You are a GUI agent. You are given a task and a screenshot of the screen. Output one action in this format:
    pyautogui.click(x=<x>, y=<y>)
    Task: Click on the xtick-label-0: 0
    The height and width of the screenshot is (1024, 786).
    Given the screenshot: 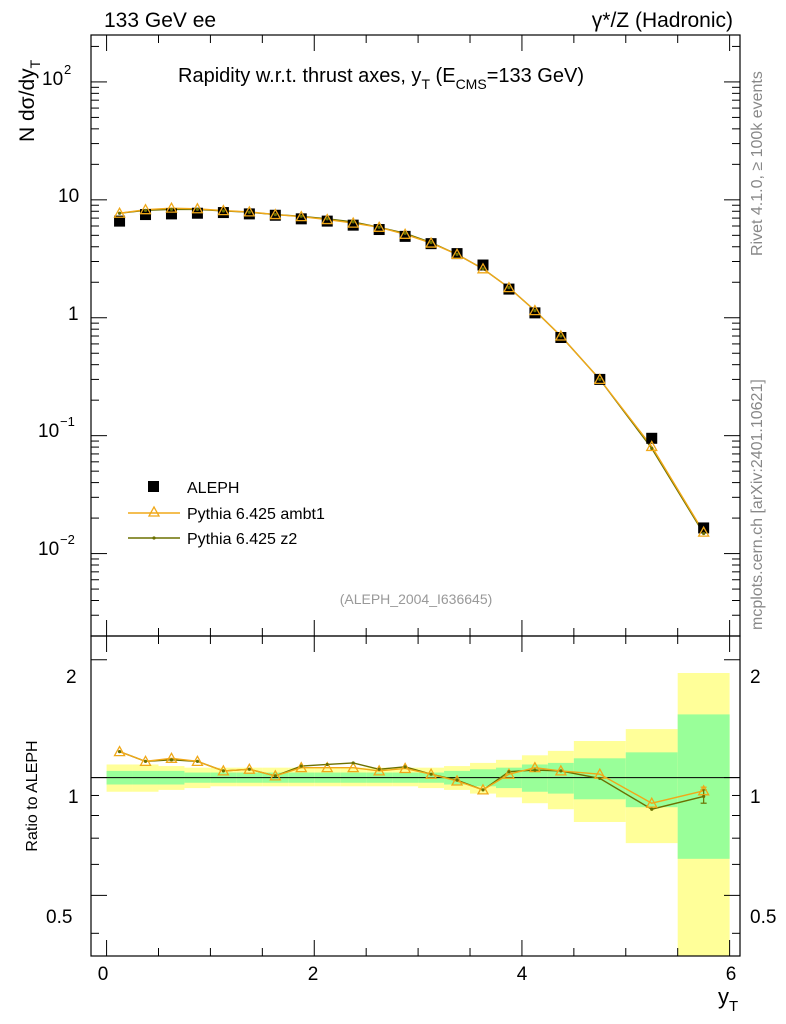 What is the action you would take?
    pyautogui.click(x=103, y=974)
    